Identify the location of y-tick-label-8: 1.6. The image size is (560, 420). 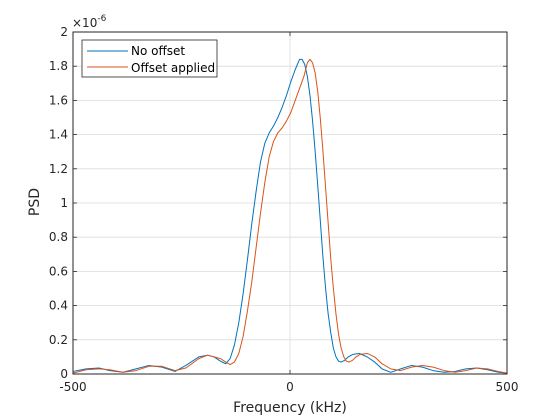
(58, 100).